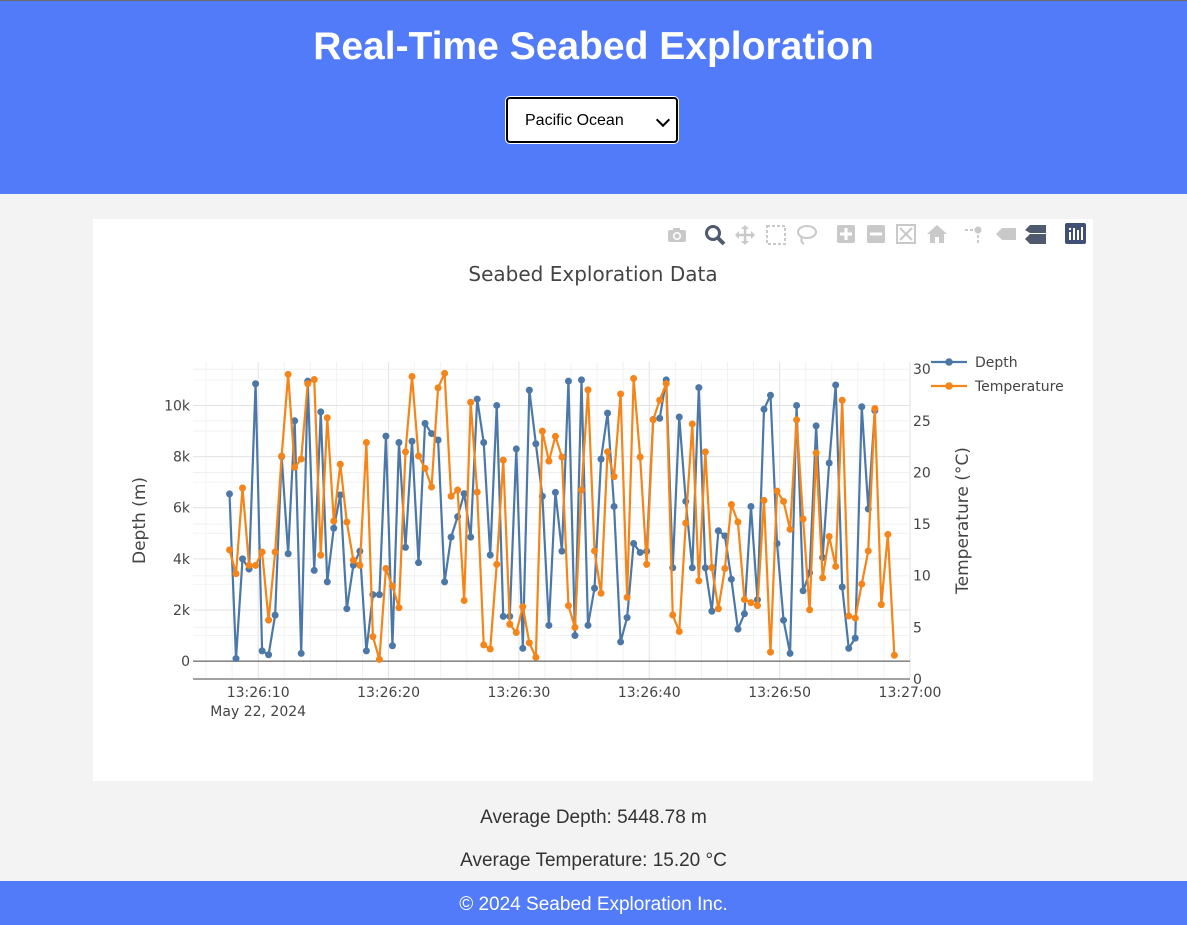 Image resolution: width=1187 pixels, height=925 pixels. What do you see at coordinates (715, 235) in the screenshot?
I see `zoom-icon` at bounding box center [715, 235].